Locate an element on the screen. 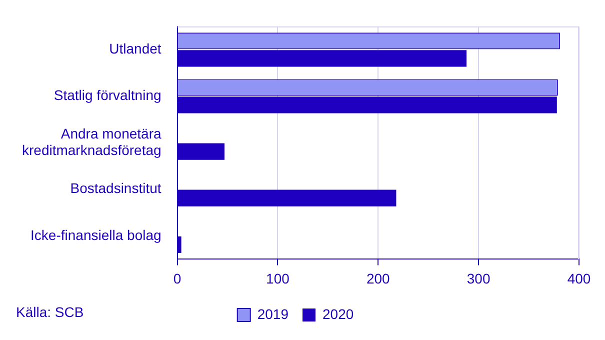  y-tick-label: Statlig förvaltning is located at coordinates (108, 95).